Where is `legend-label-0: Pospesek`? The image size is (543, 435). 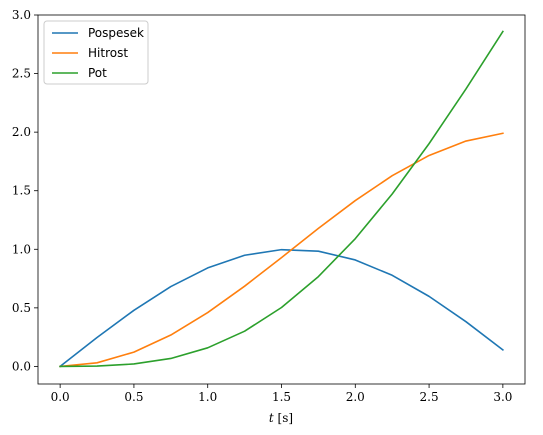 legend-label-0: Pospesek is located at coordinates (116, 33).